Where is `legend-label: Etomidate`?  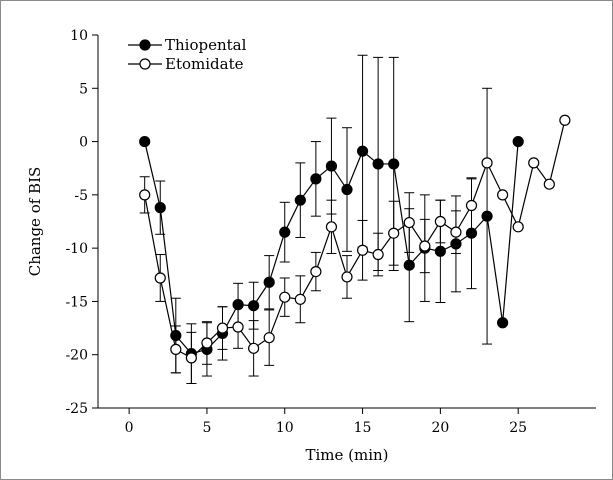
legend-label: Etomidate is located at coordinates (204, 64).